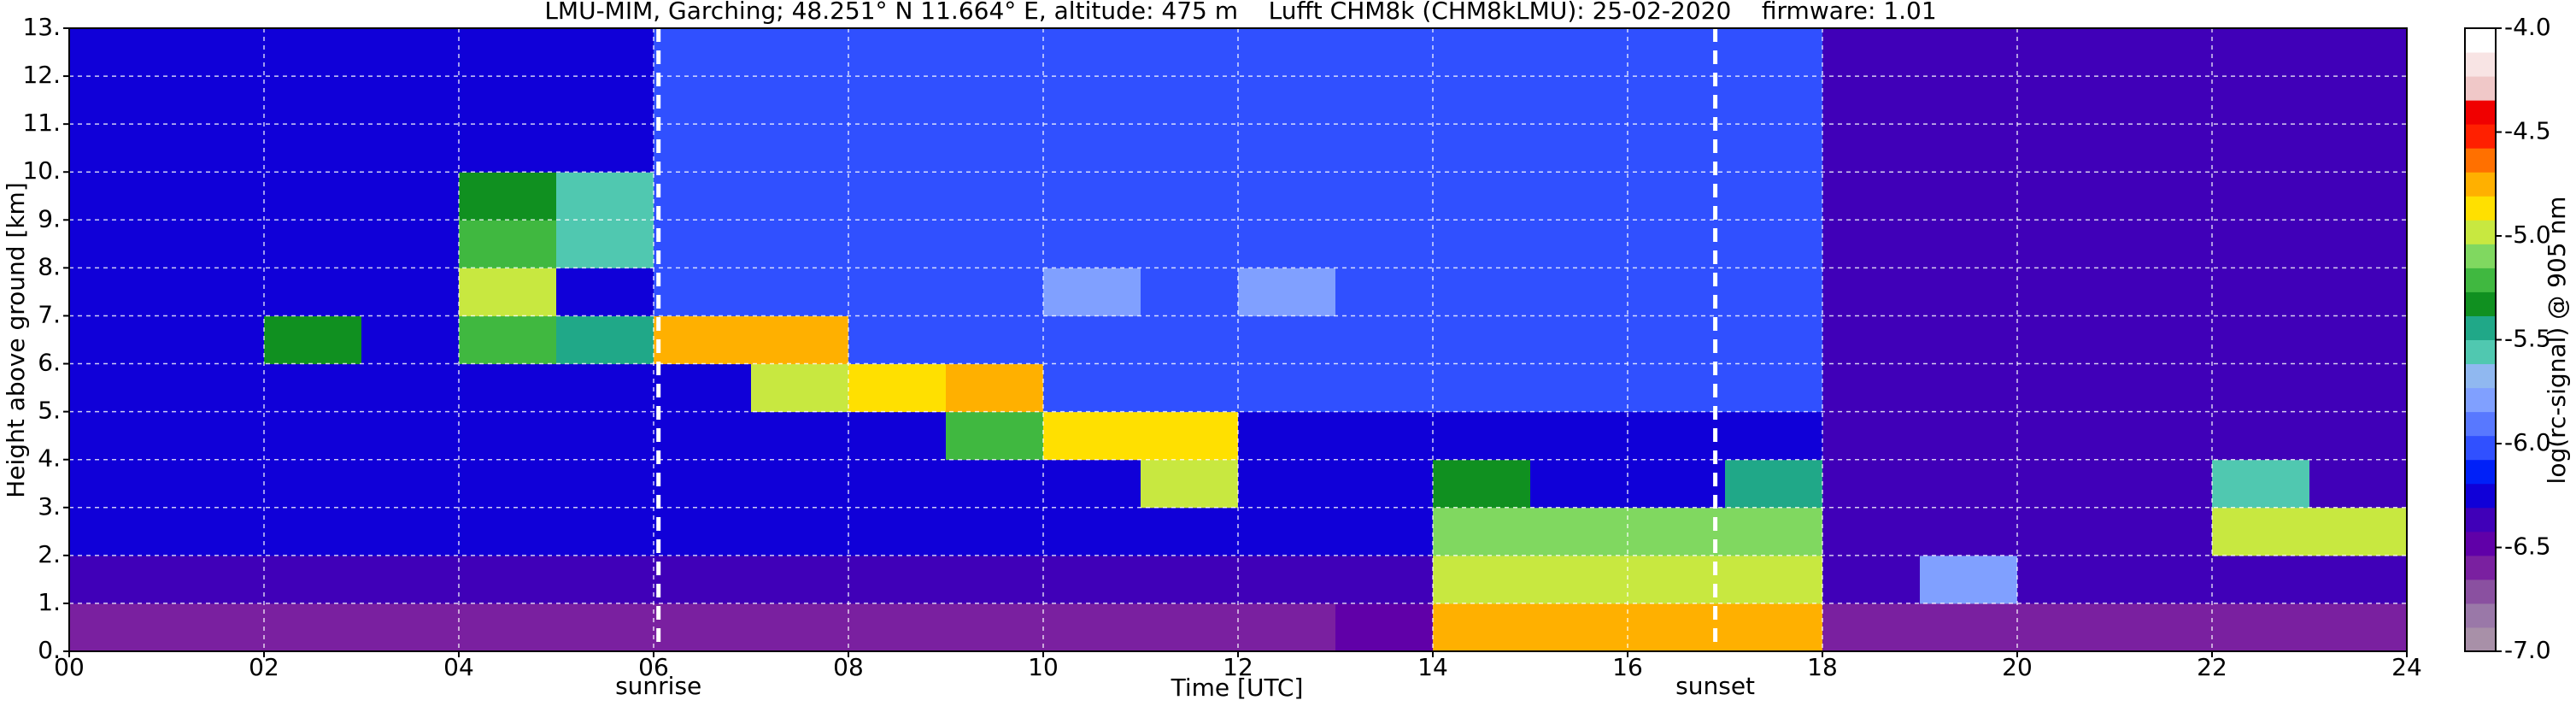  I want to click on annotation-label: sunrise, so click(658, 686).